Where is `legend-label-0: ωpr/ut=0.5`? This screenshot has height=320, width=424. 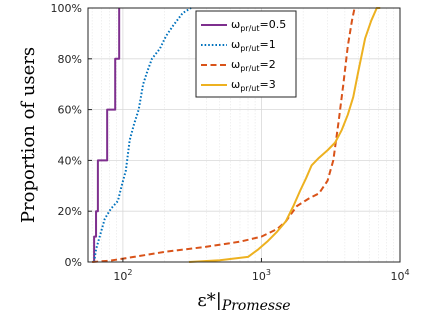
legend-label-0: ωpr/ut=0.5 is located at coordinates (258, 25).